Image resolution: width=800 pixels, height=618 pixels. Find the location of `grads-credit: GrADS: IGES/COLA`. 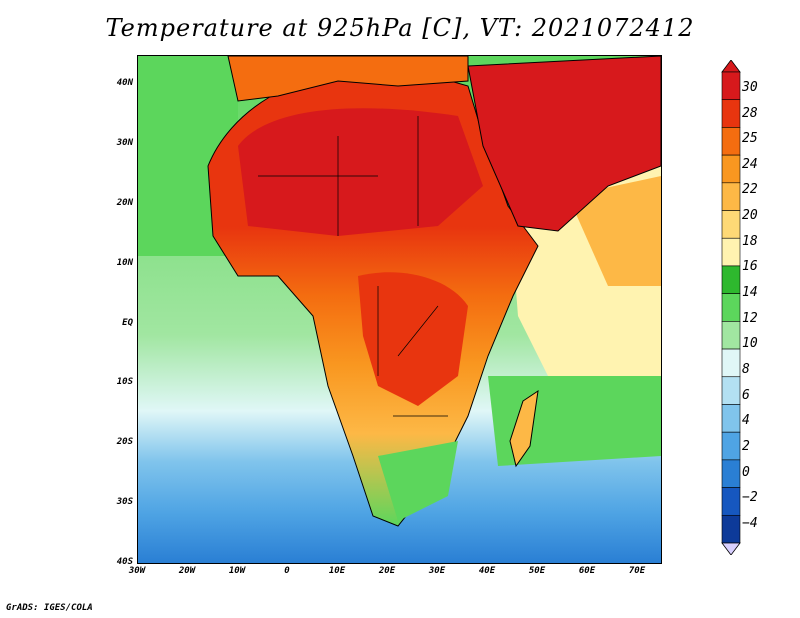

grads-credit: GrADS: IGES/COLA is located at coordinates (49, 608).